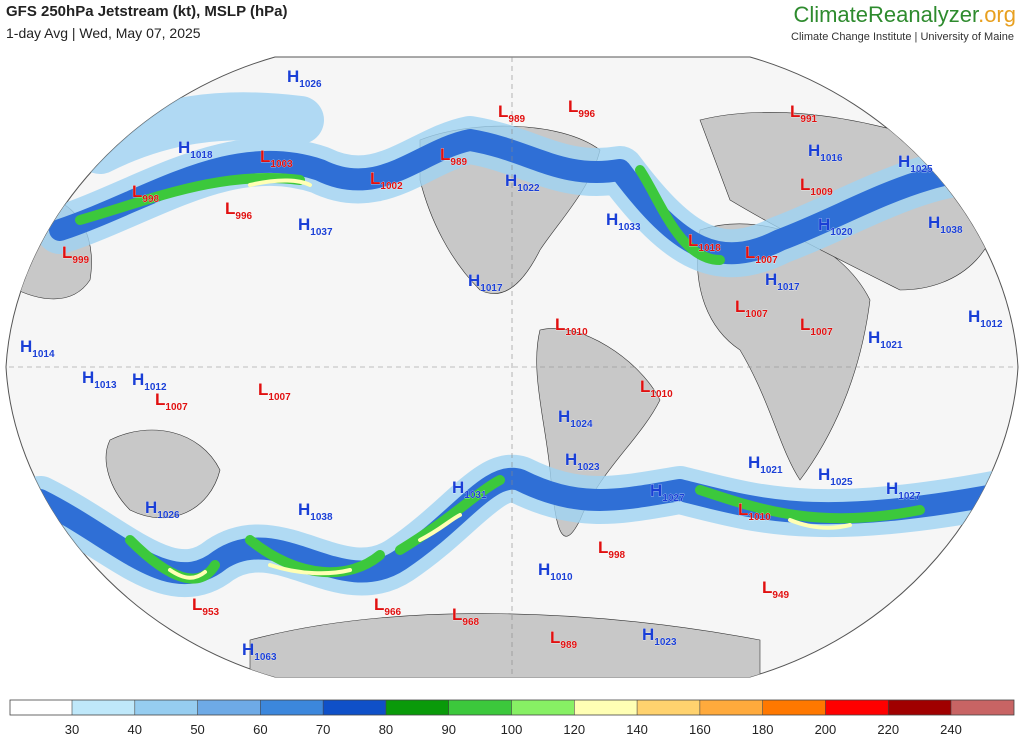 This screenshot has width=1024, height=741. I want to click on center-value: 966, so click(392, 612).